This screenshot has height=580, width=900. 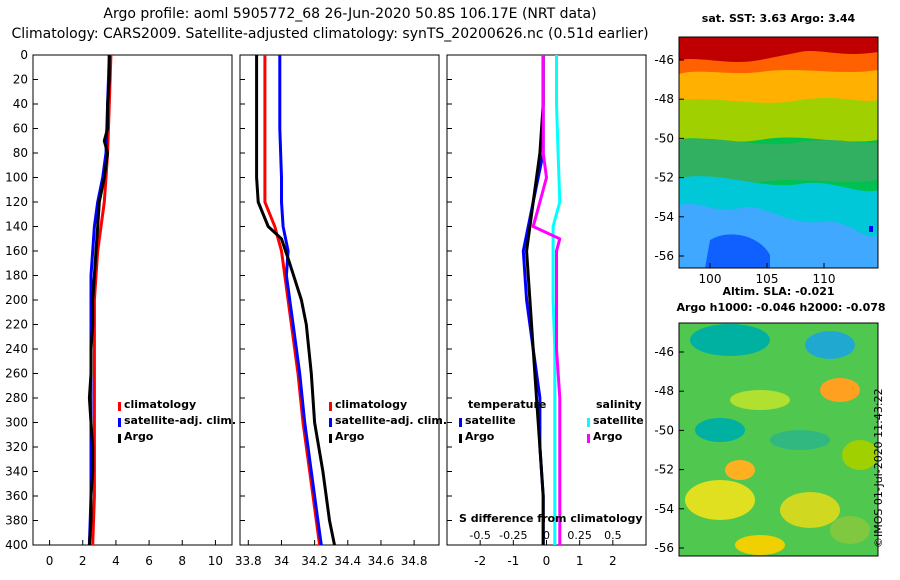 What do you see at coordinates (460, 438) in the screenshot?
I see `legend3-swatch-temp-argo` at bounding box center [460, 438].